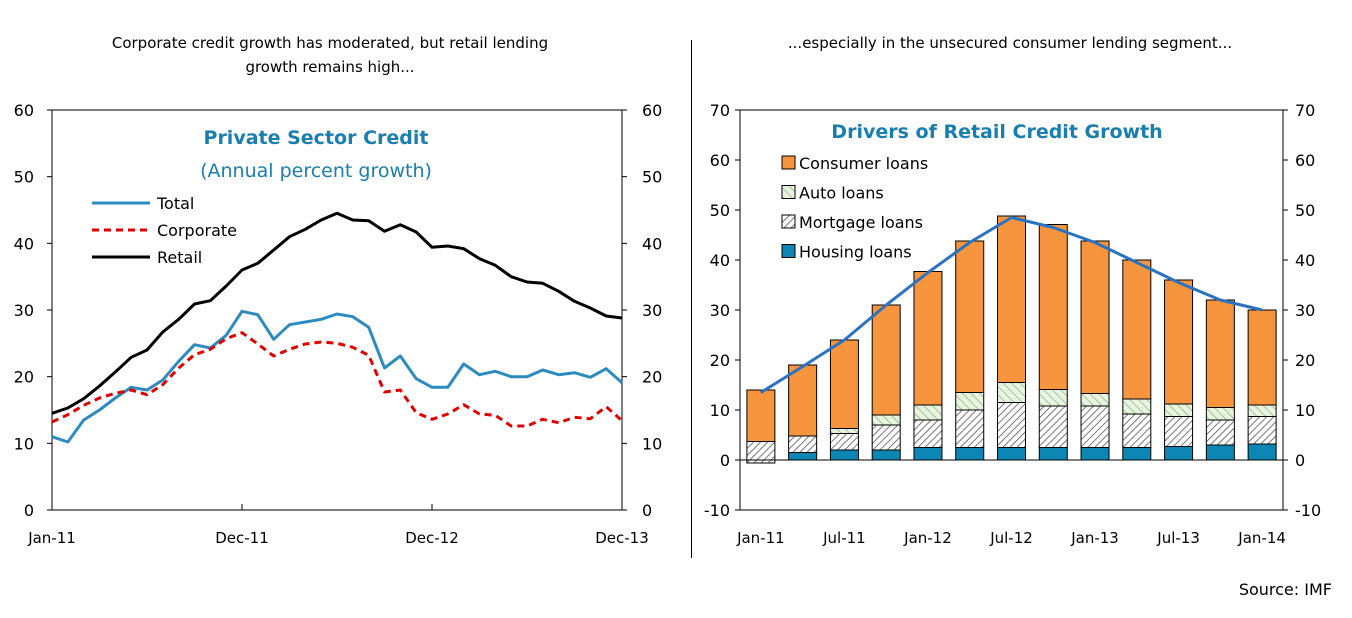  I want to click on y-tick-label-right: 70, so click(1305, 110).